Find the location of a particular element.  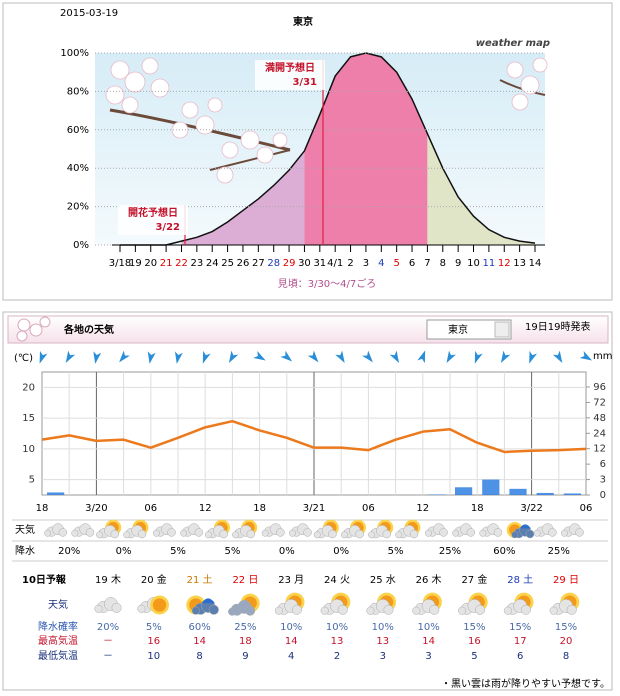

low-temp: － is located at coordinates (108, 656).